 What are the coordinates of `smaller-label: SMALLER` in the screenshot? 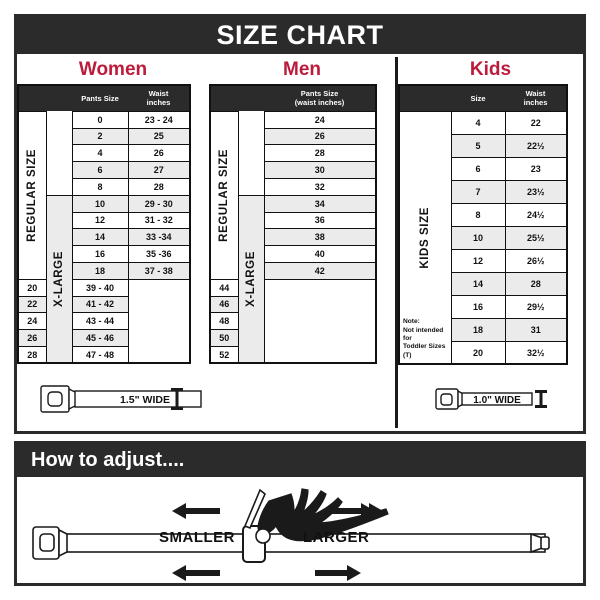 It's located at (197, 537).